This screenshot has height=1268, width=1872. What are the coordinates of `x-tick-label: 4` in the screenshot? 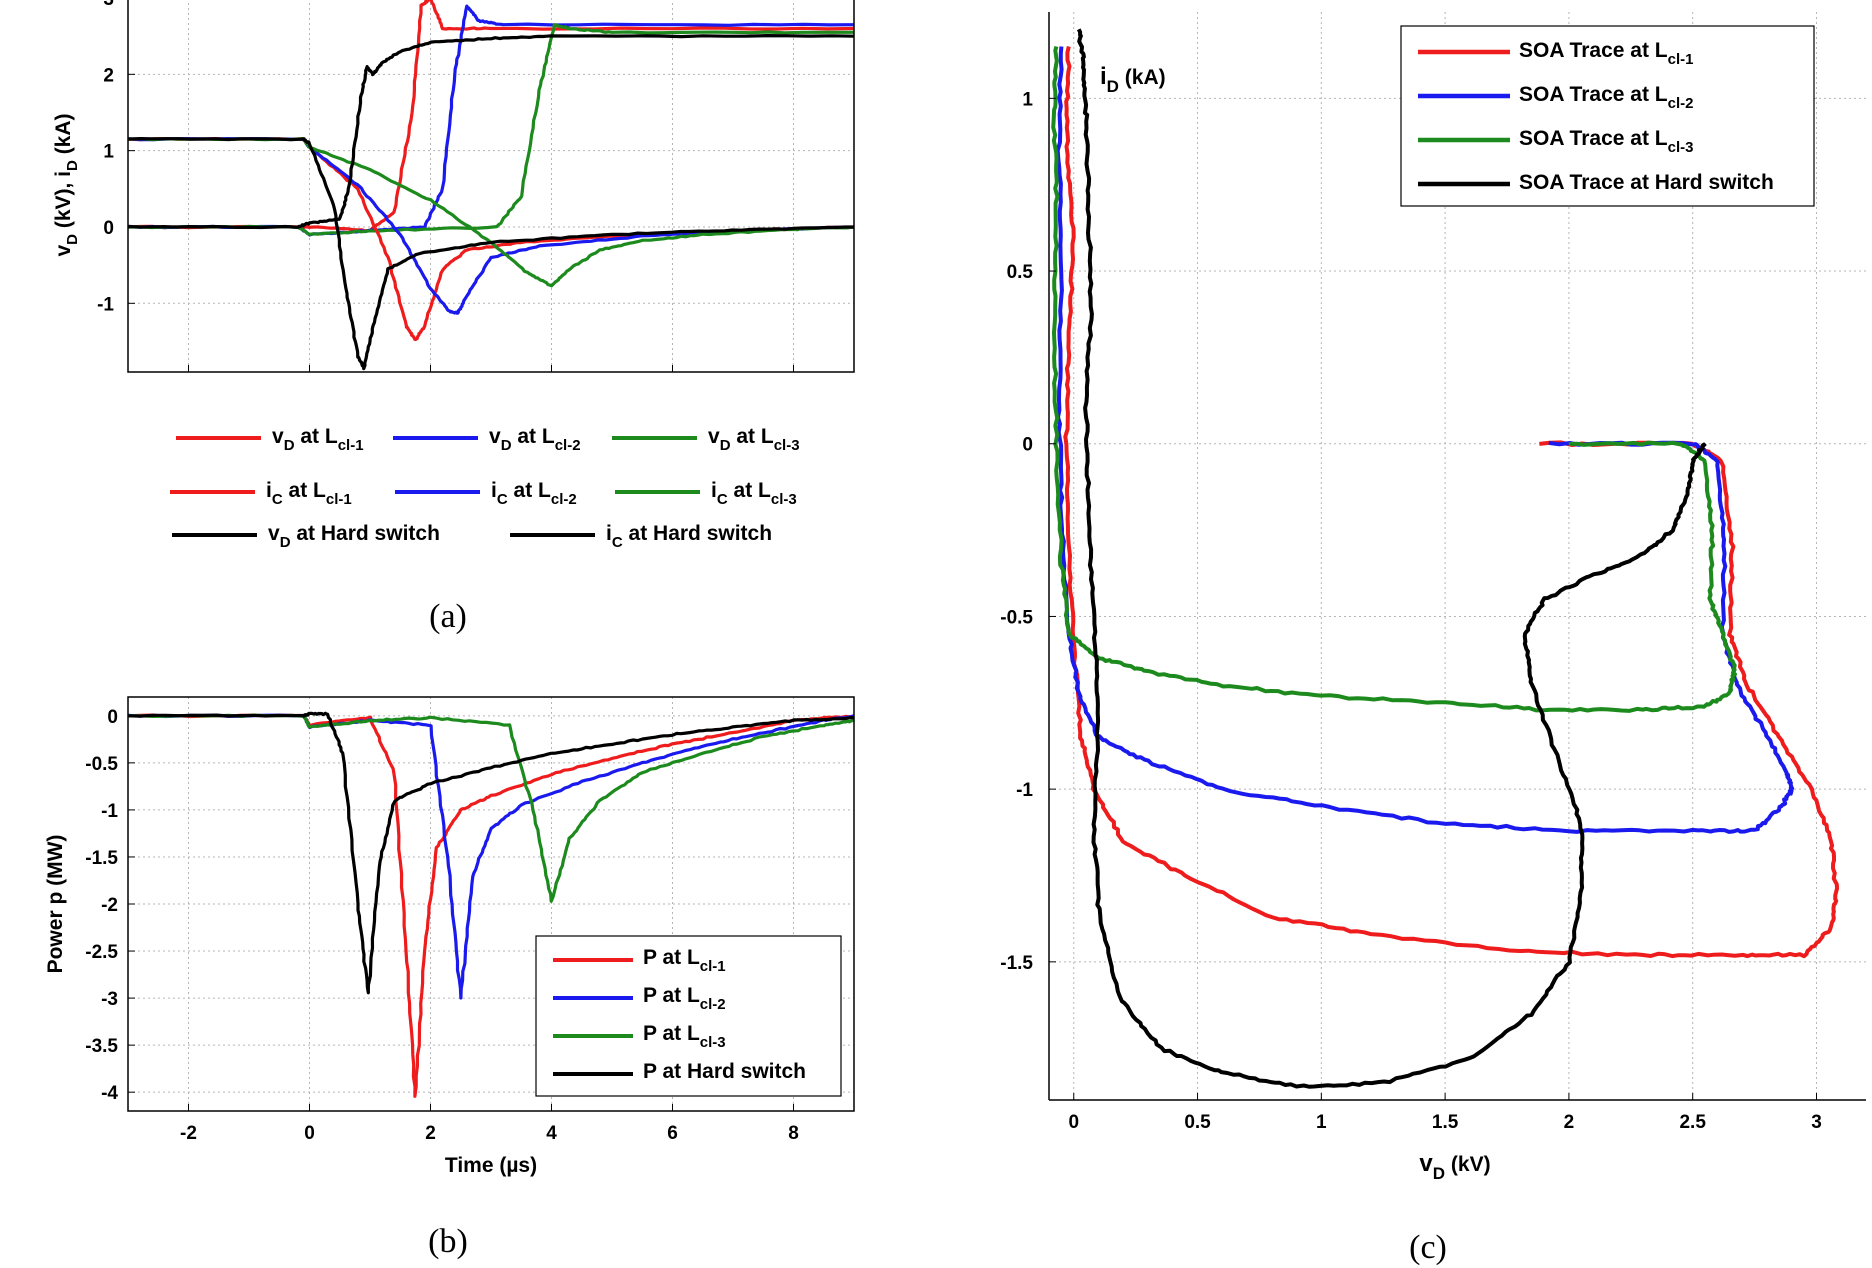 It's located at (551, 1133).